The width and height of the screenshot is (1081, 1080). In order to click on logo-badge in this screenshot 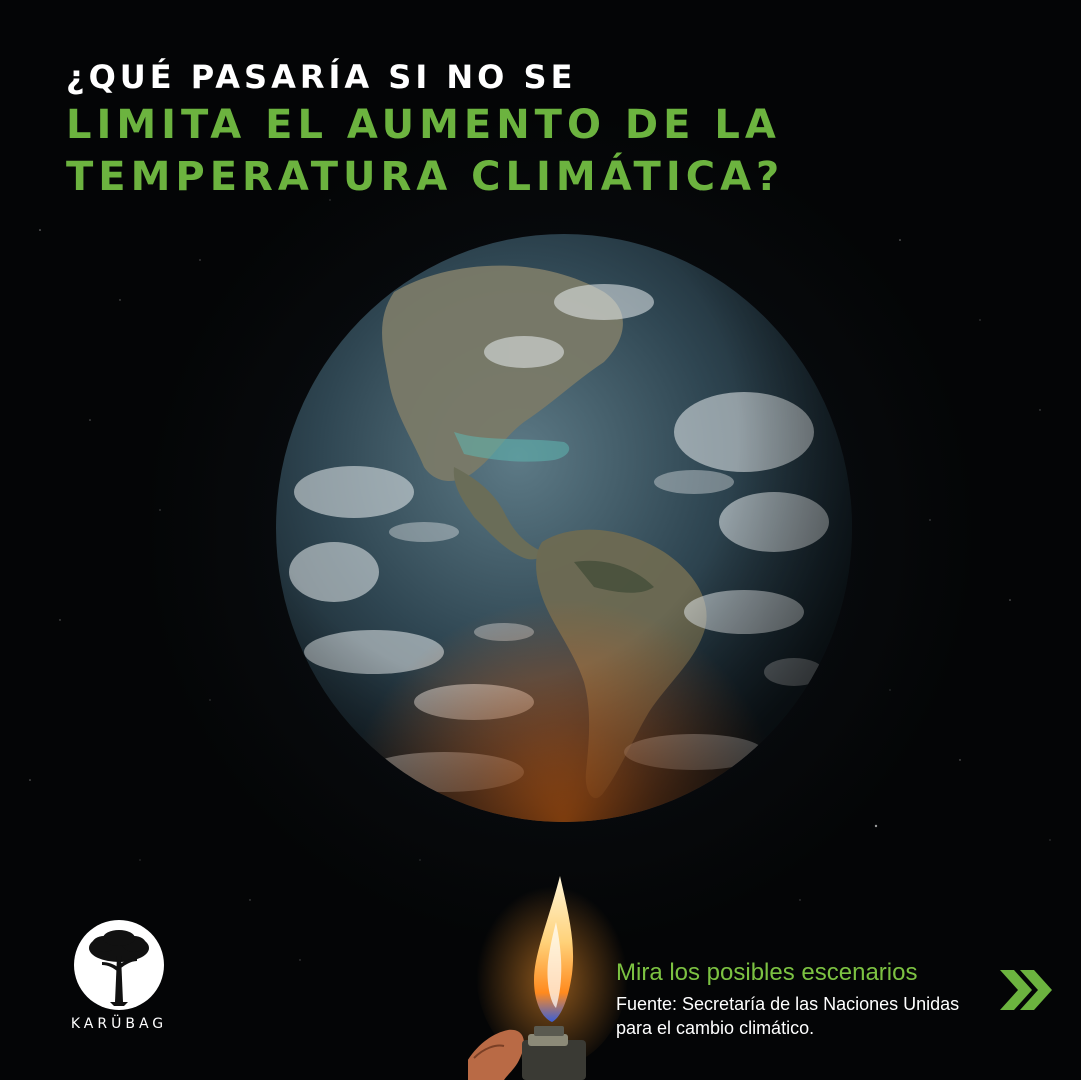, I will do `click(119, 965)`.